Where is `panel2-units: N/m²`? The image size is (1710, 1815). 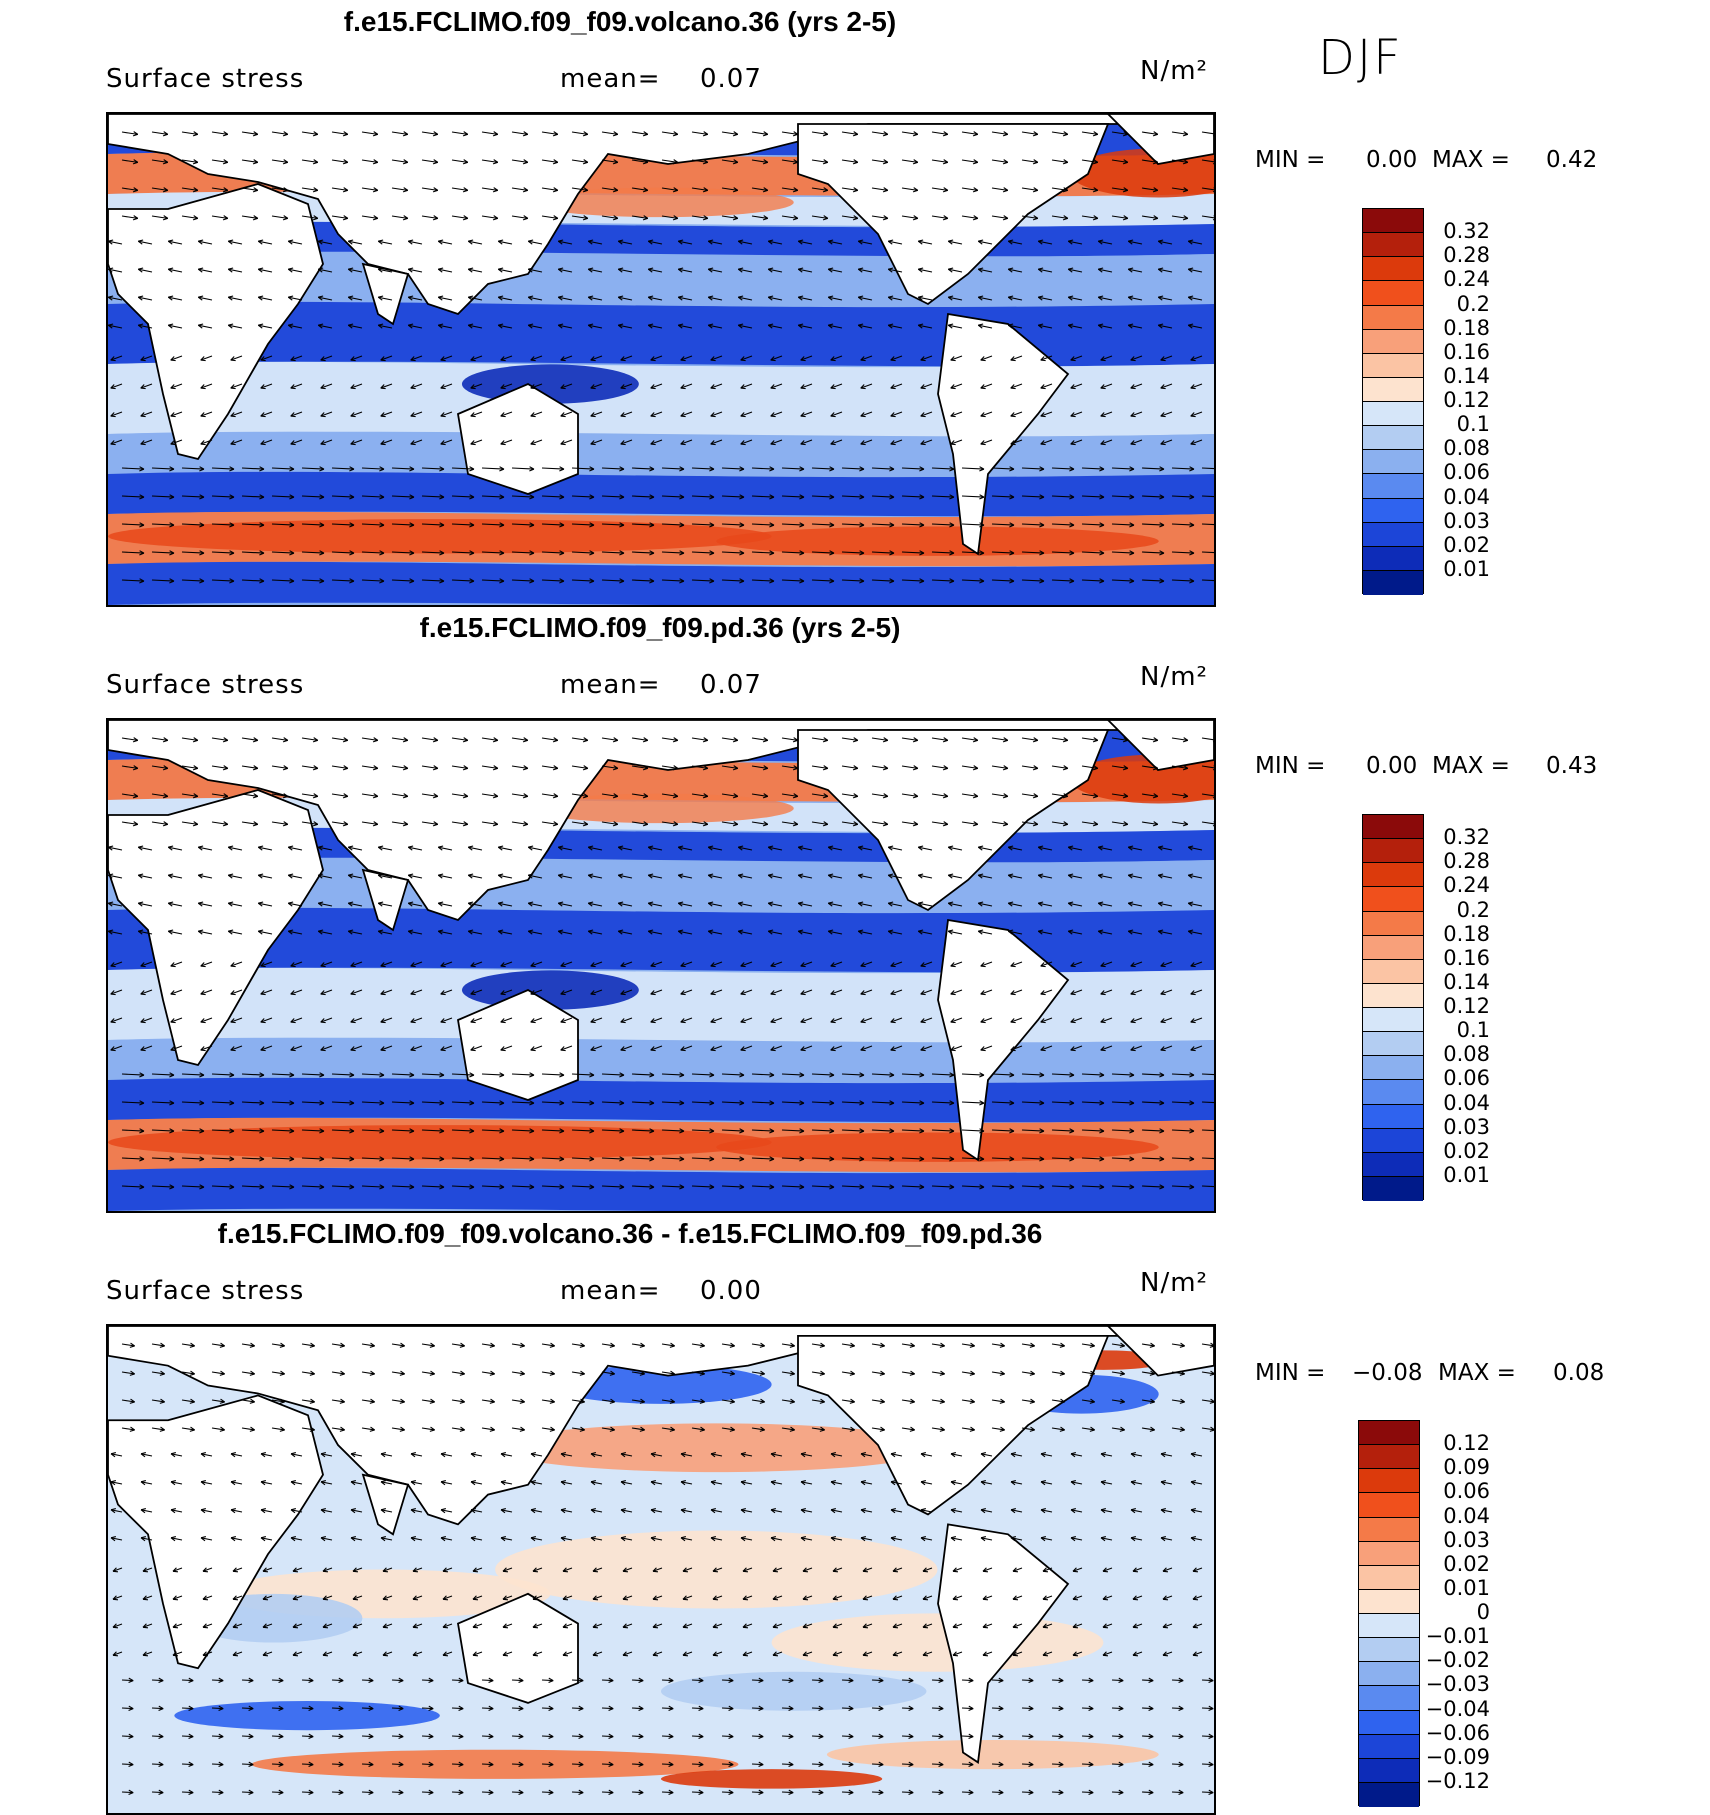
panel2-units: N/m² is located at coordinates (1174, 677).